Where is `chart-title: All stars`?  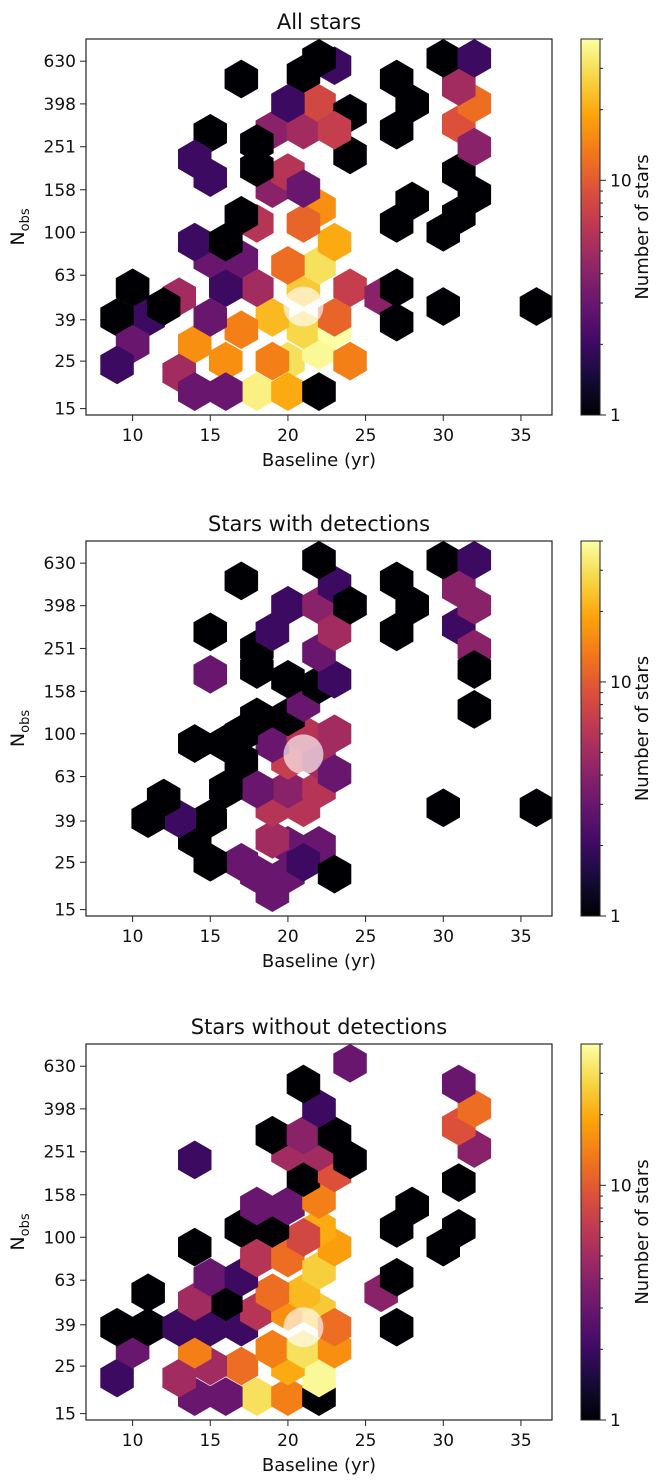 chart-title: All stars is located at coordinates (319, 22).